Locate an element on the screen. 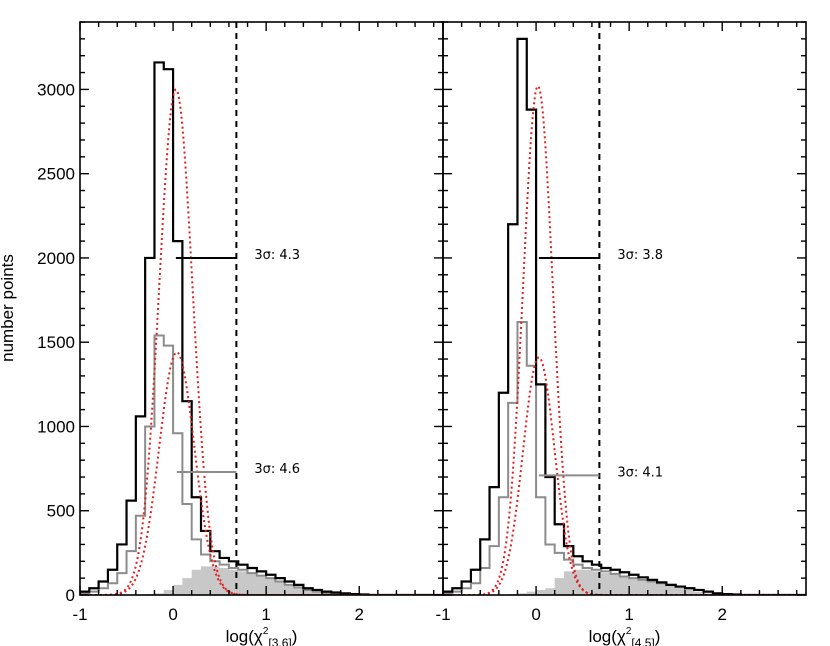  y-tick-label: 500 is located at coordinates (61, 511).